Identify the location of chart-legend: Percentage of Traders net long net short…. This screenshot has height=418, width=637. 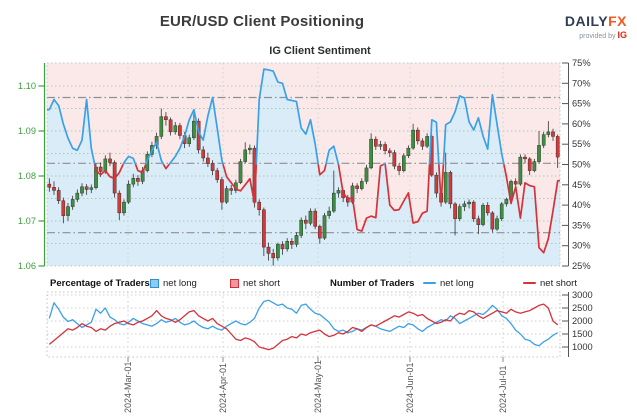
(312, 283).